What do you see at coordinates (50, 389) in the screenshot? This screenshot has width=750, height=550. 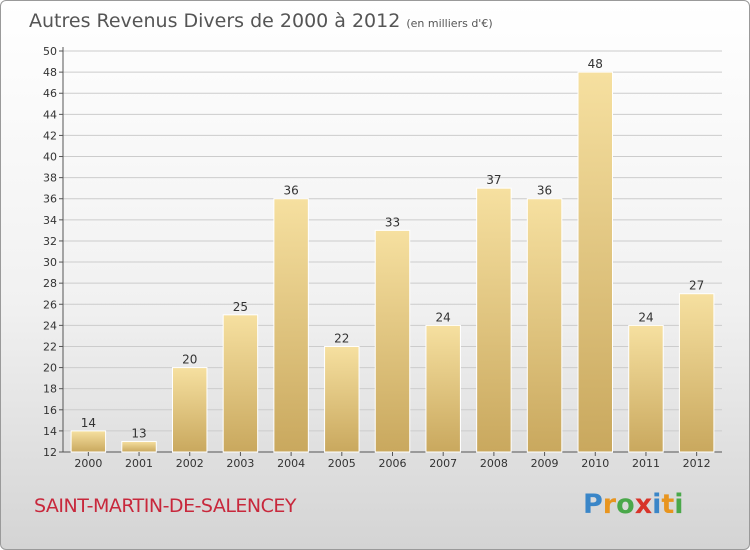 I see `y-tick-label: 18` at bounding box center [50, 389].